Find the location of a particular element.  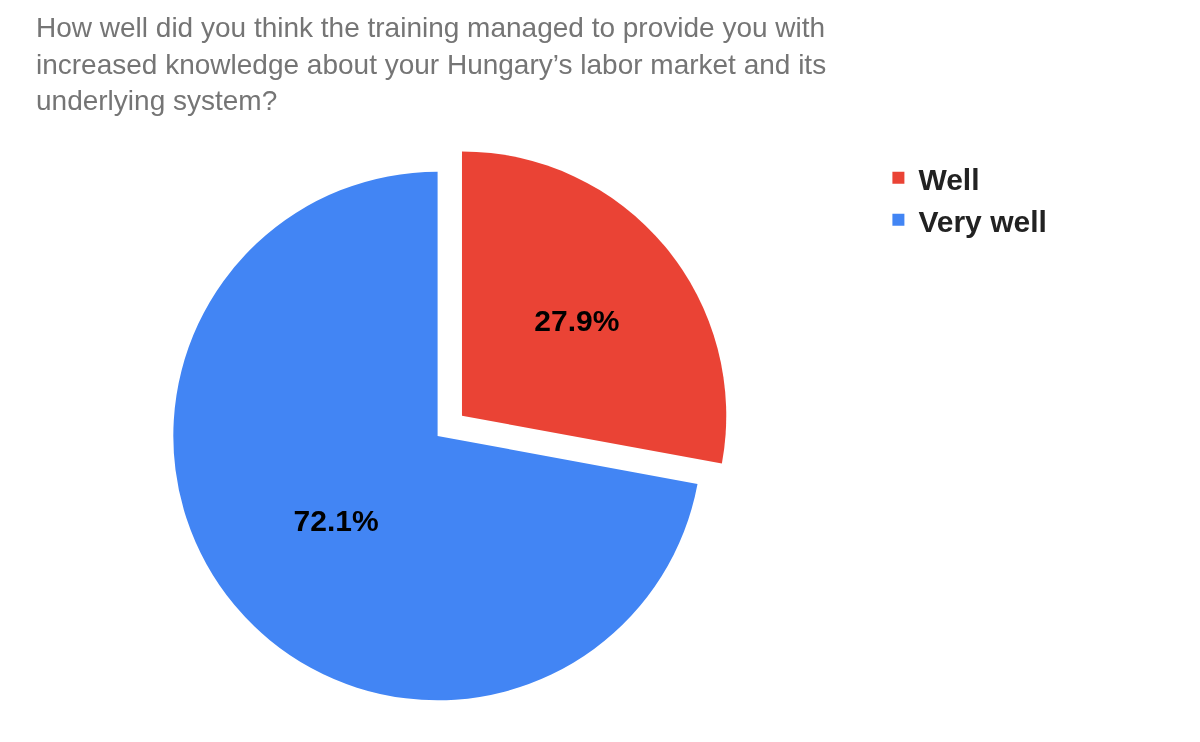

legend-label: Well is located at coordinates (949, 179).